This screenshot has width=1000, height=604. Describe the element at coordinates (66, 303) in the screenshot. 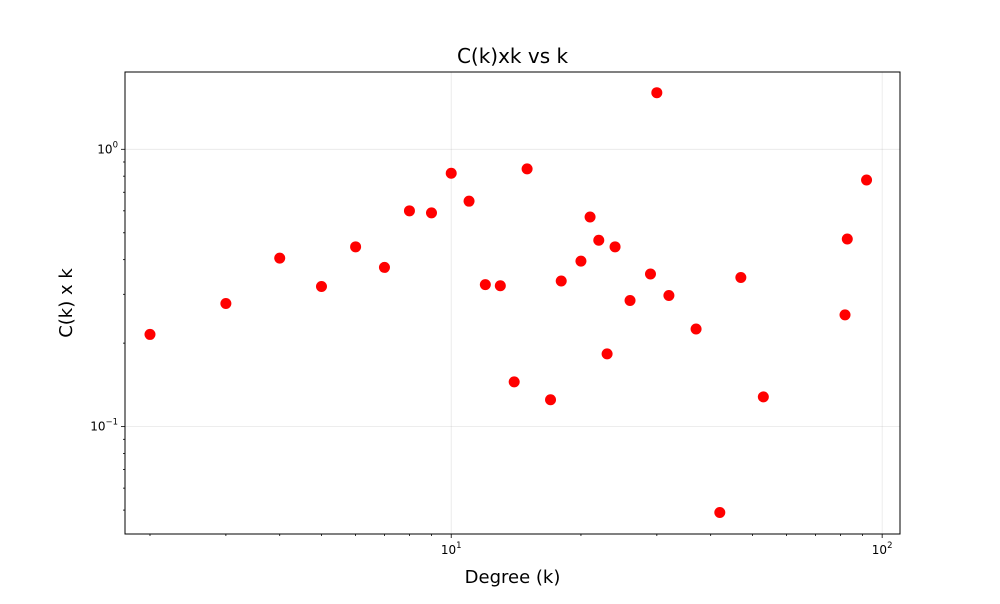

I see `y-axis-label: C(k) x k` at that location.